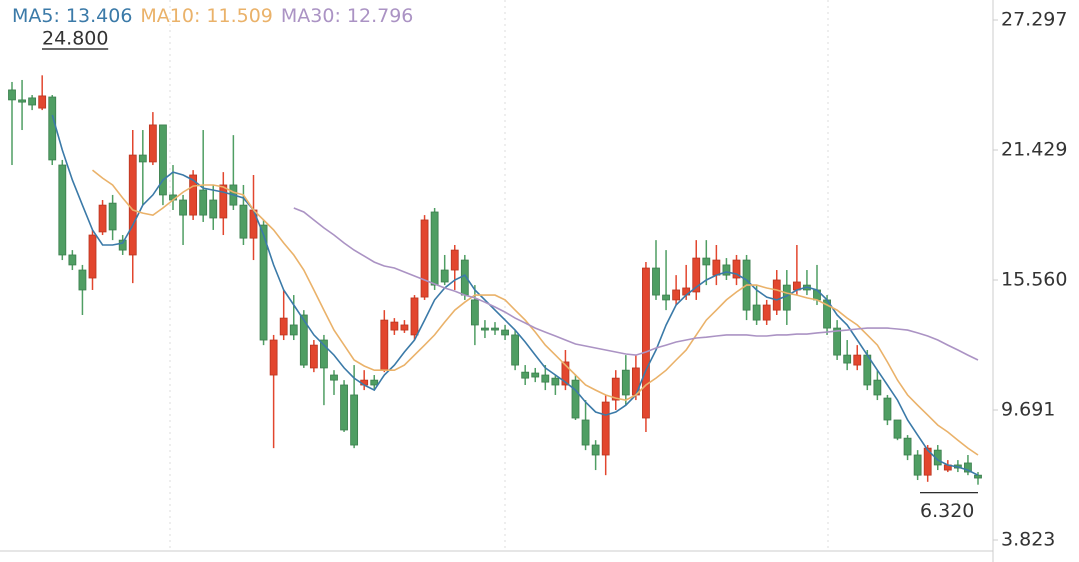 This screenshot has height=562, width=1079. Describe the element at coordinates (206, 16) in the screenshot. I see `legend-entry: MA10: 11.509` at that location.